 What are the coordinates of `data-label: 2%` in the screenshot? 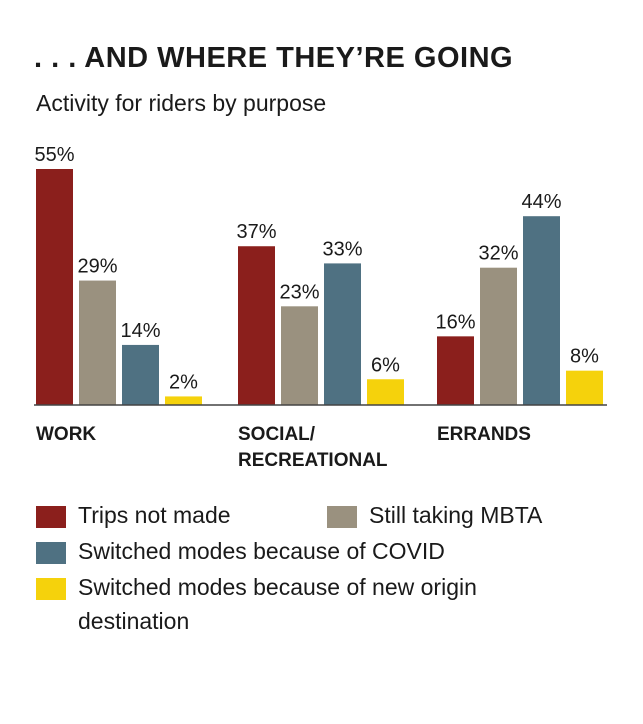 It's located at (183, 382).